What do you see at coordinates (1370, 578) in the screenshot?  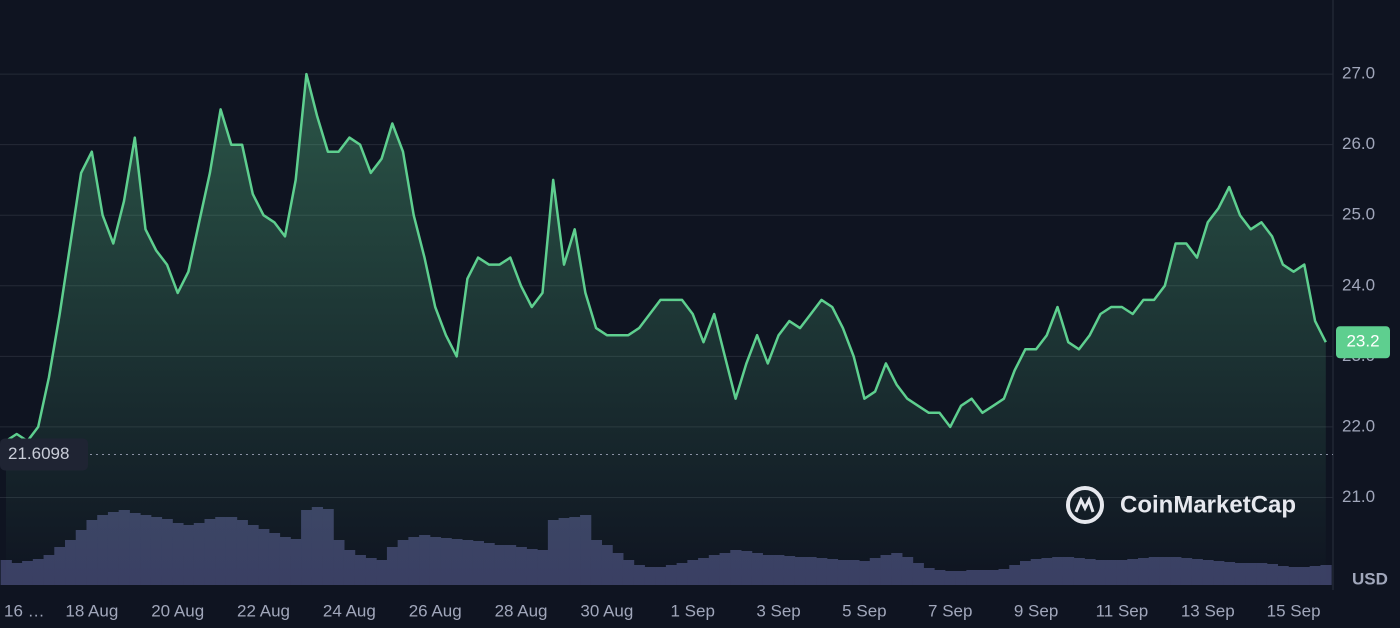 I see `currency-label: USD` at bounding box center [1370, 578].